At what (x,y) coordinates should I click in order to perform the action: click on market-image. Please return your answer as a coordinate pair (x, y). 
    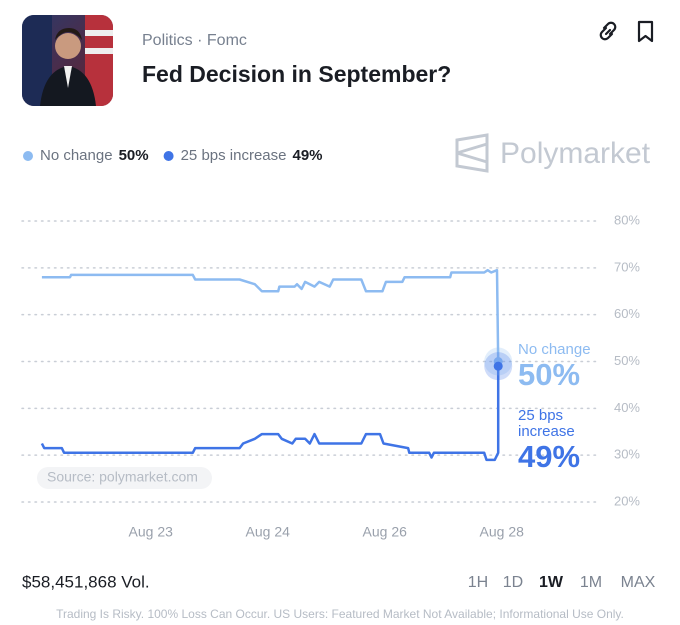
    Looking at the image, I should click on (67, 60).